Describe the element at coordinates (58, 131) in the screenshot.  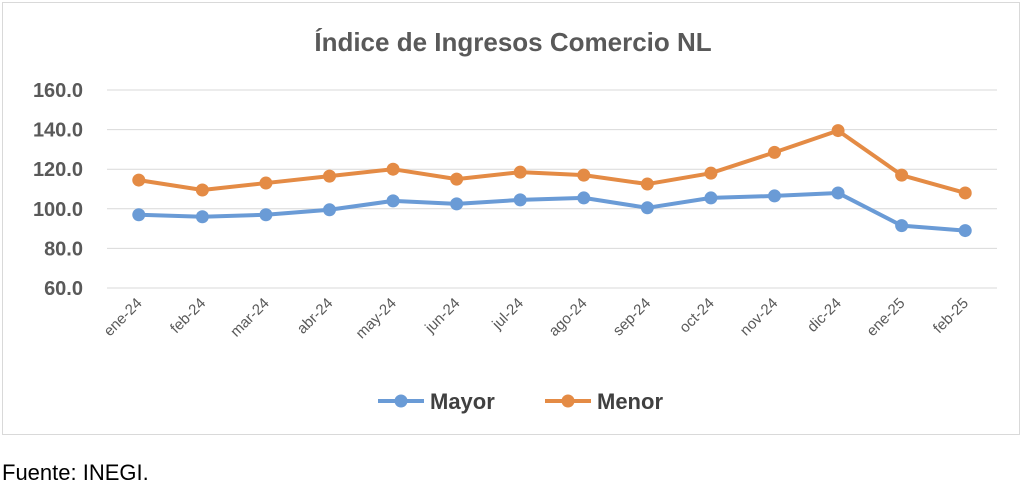
I see `y-tick-label: 140.0` at that location.